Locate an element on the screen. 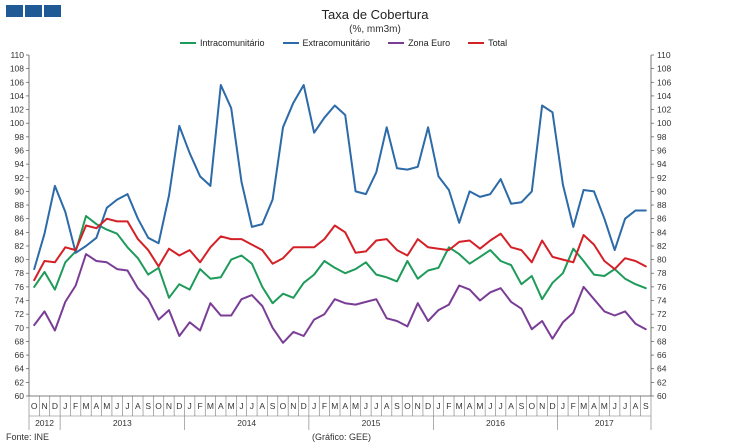 This screenshot has width=750, height=446. y-tick-label-left: 76 is located at coordinates (20, 287).